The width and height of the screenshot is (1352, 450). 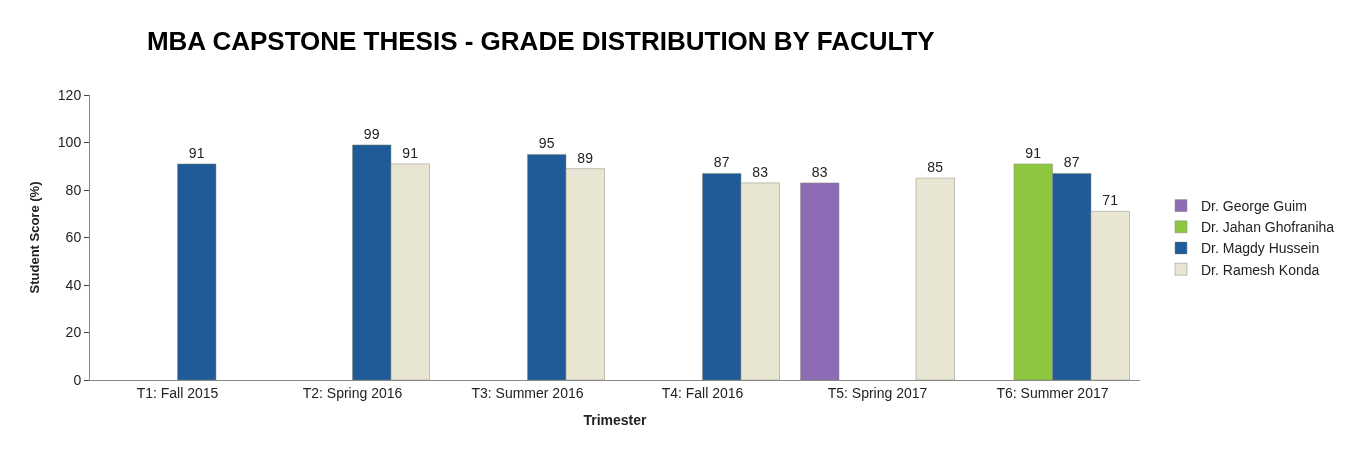 What do you see at coordinates (1260, 248) in the screenshot?
I see `legend-label: Dr. Magdy Hussein` at bounding box center [1260, 248].